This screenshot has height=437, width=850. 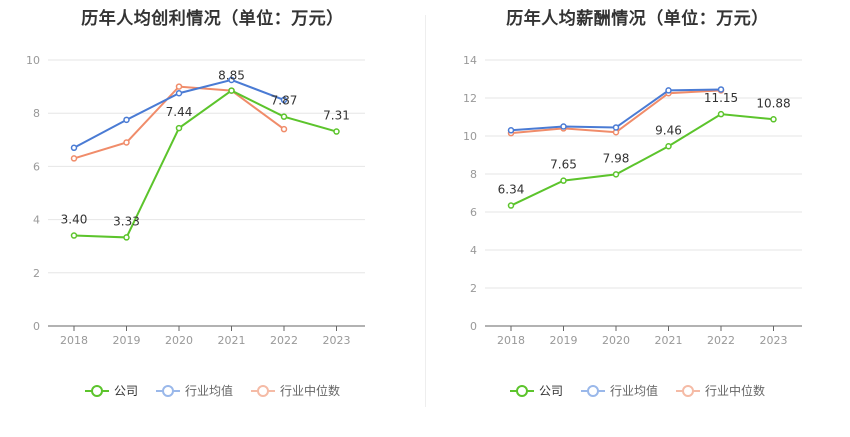 I want to click on data-label: 7.44, so click(x=179, y=112).